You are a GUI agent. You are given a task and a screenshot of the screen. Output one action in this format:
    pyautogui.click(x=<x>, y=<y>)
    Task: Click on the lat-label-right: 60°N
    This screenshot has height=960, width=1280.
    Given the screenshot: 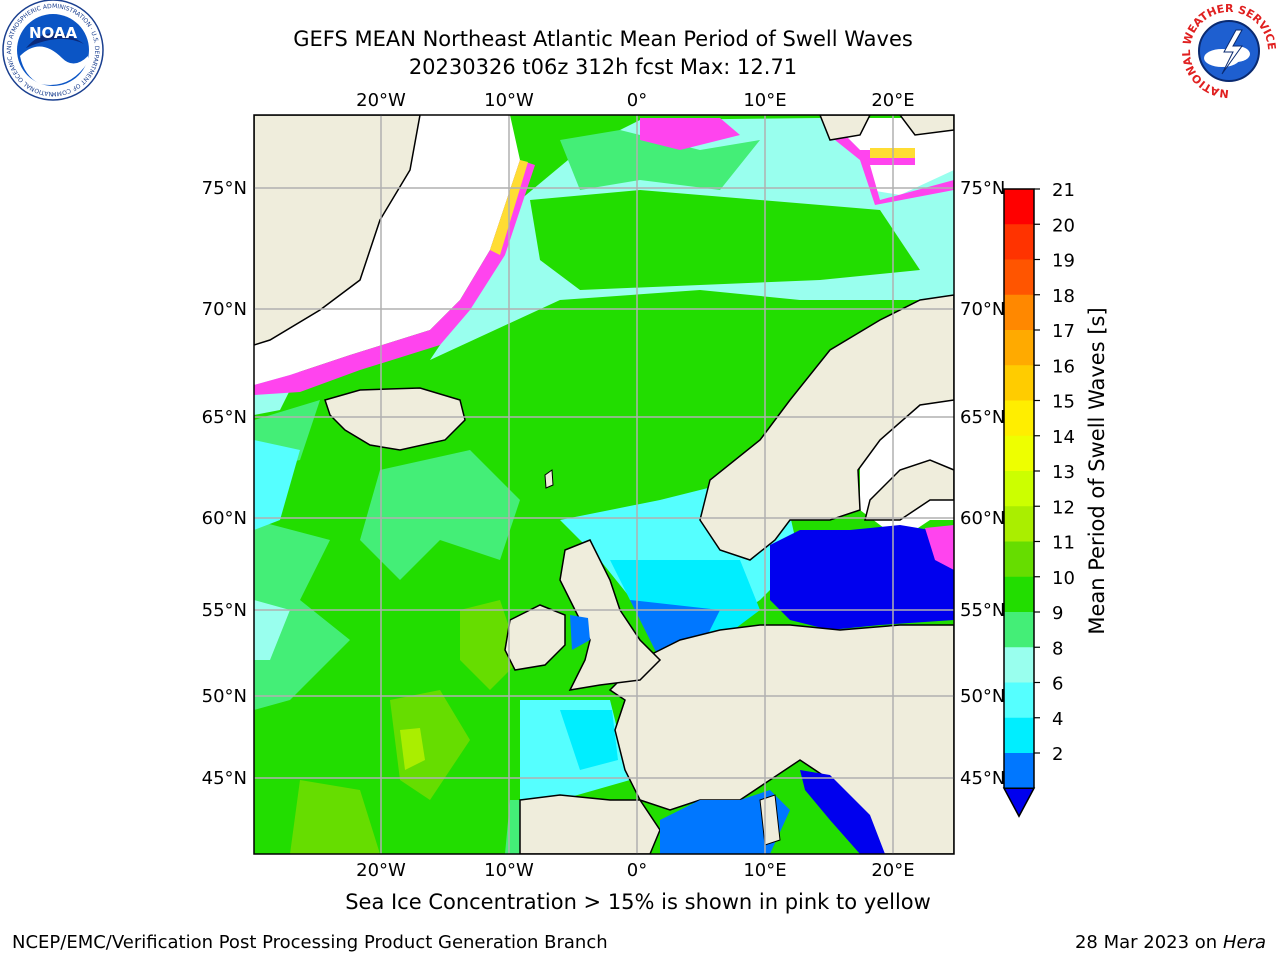 What is the action you would take?
    pyautogui.click(x=982, y=518)
    